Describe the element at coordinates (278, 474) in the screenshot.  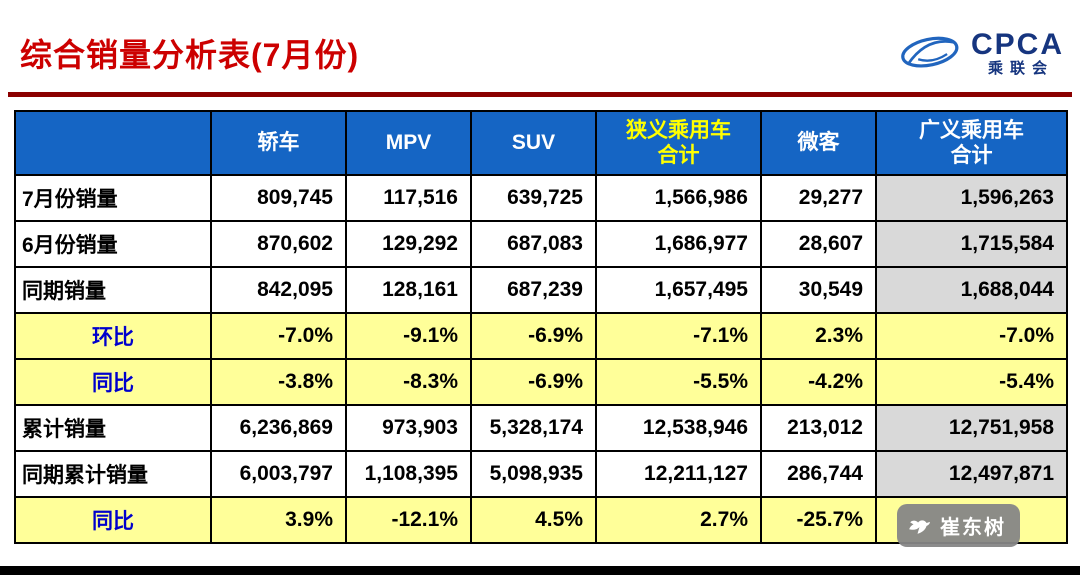
I see `value-cell: 6,003,797` at that location.